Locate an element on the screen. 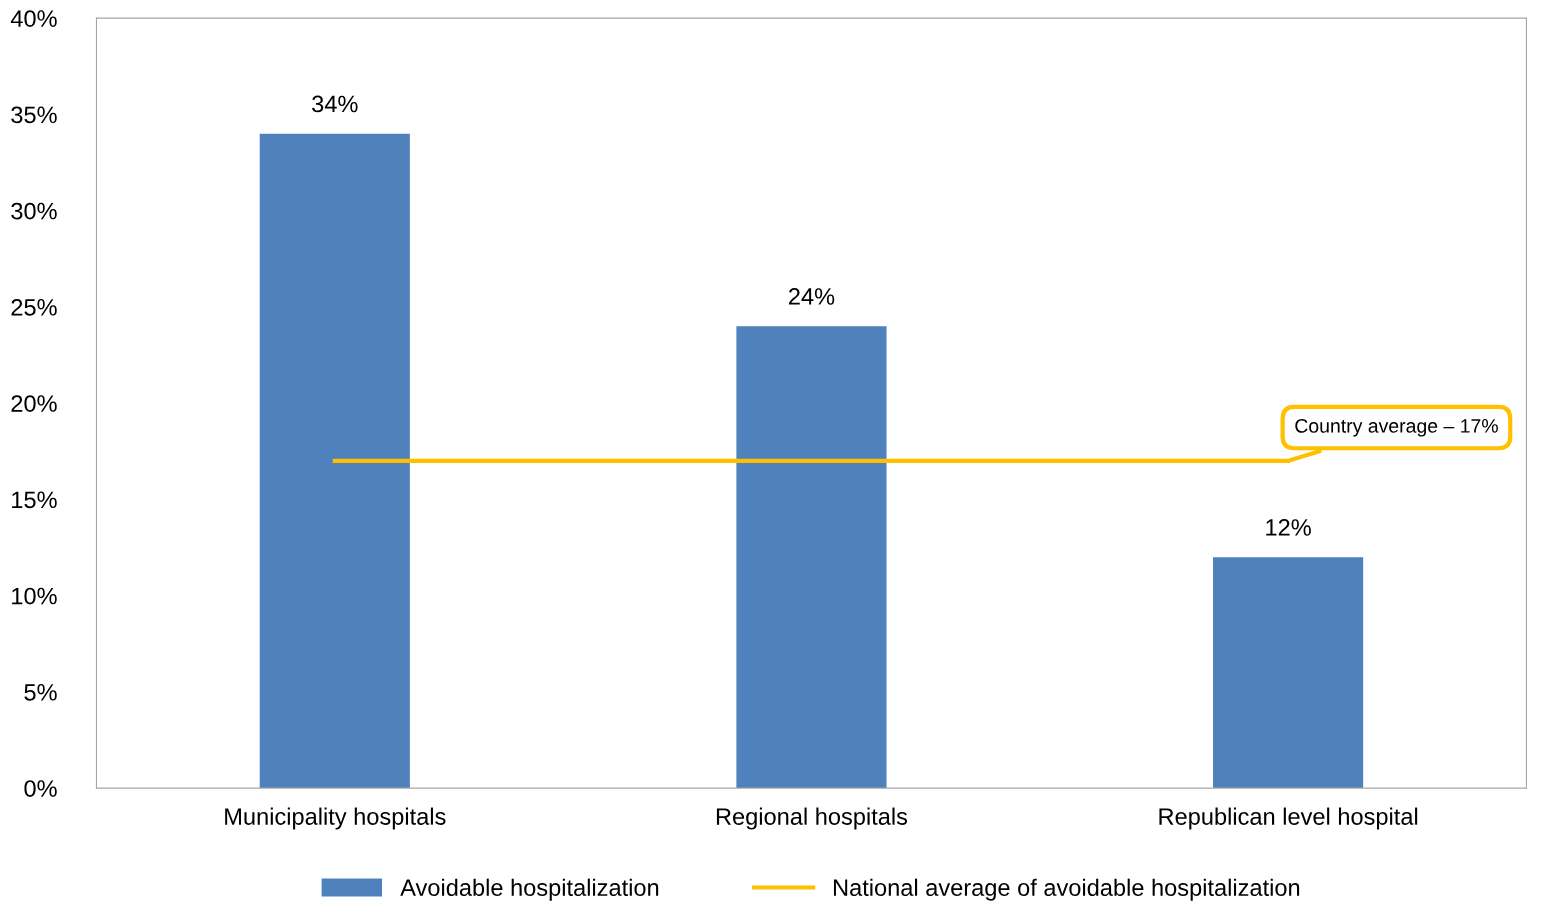 This screenshot has height=909, width=1556. x-tick-label: Regional hospitals is located at coordinates (812, 818).